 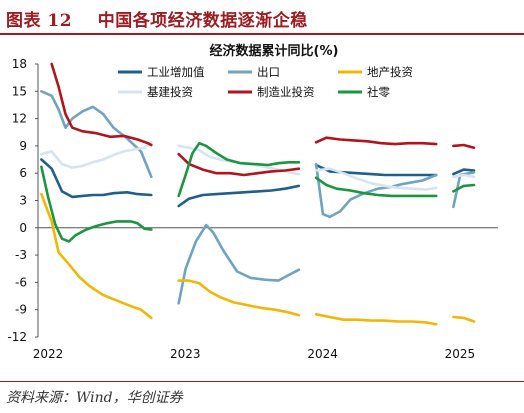 What do you see at coordinates (378, 92) in the screenshot?
I see `legend-label: 社零` at bounding box center [378, 92].